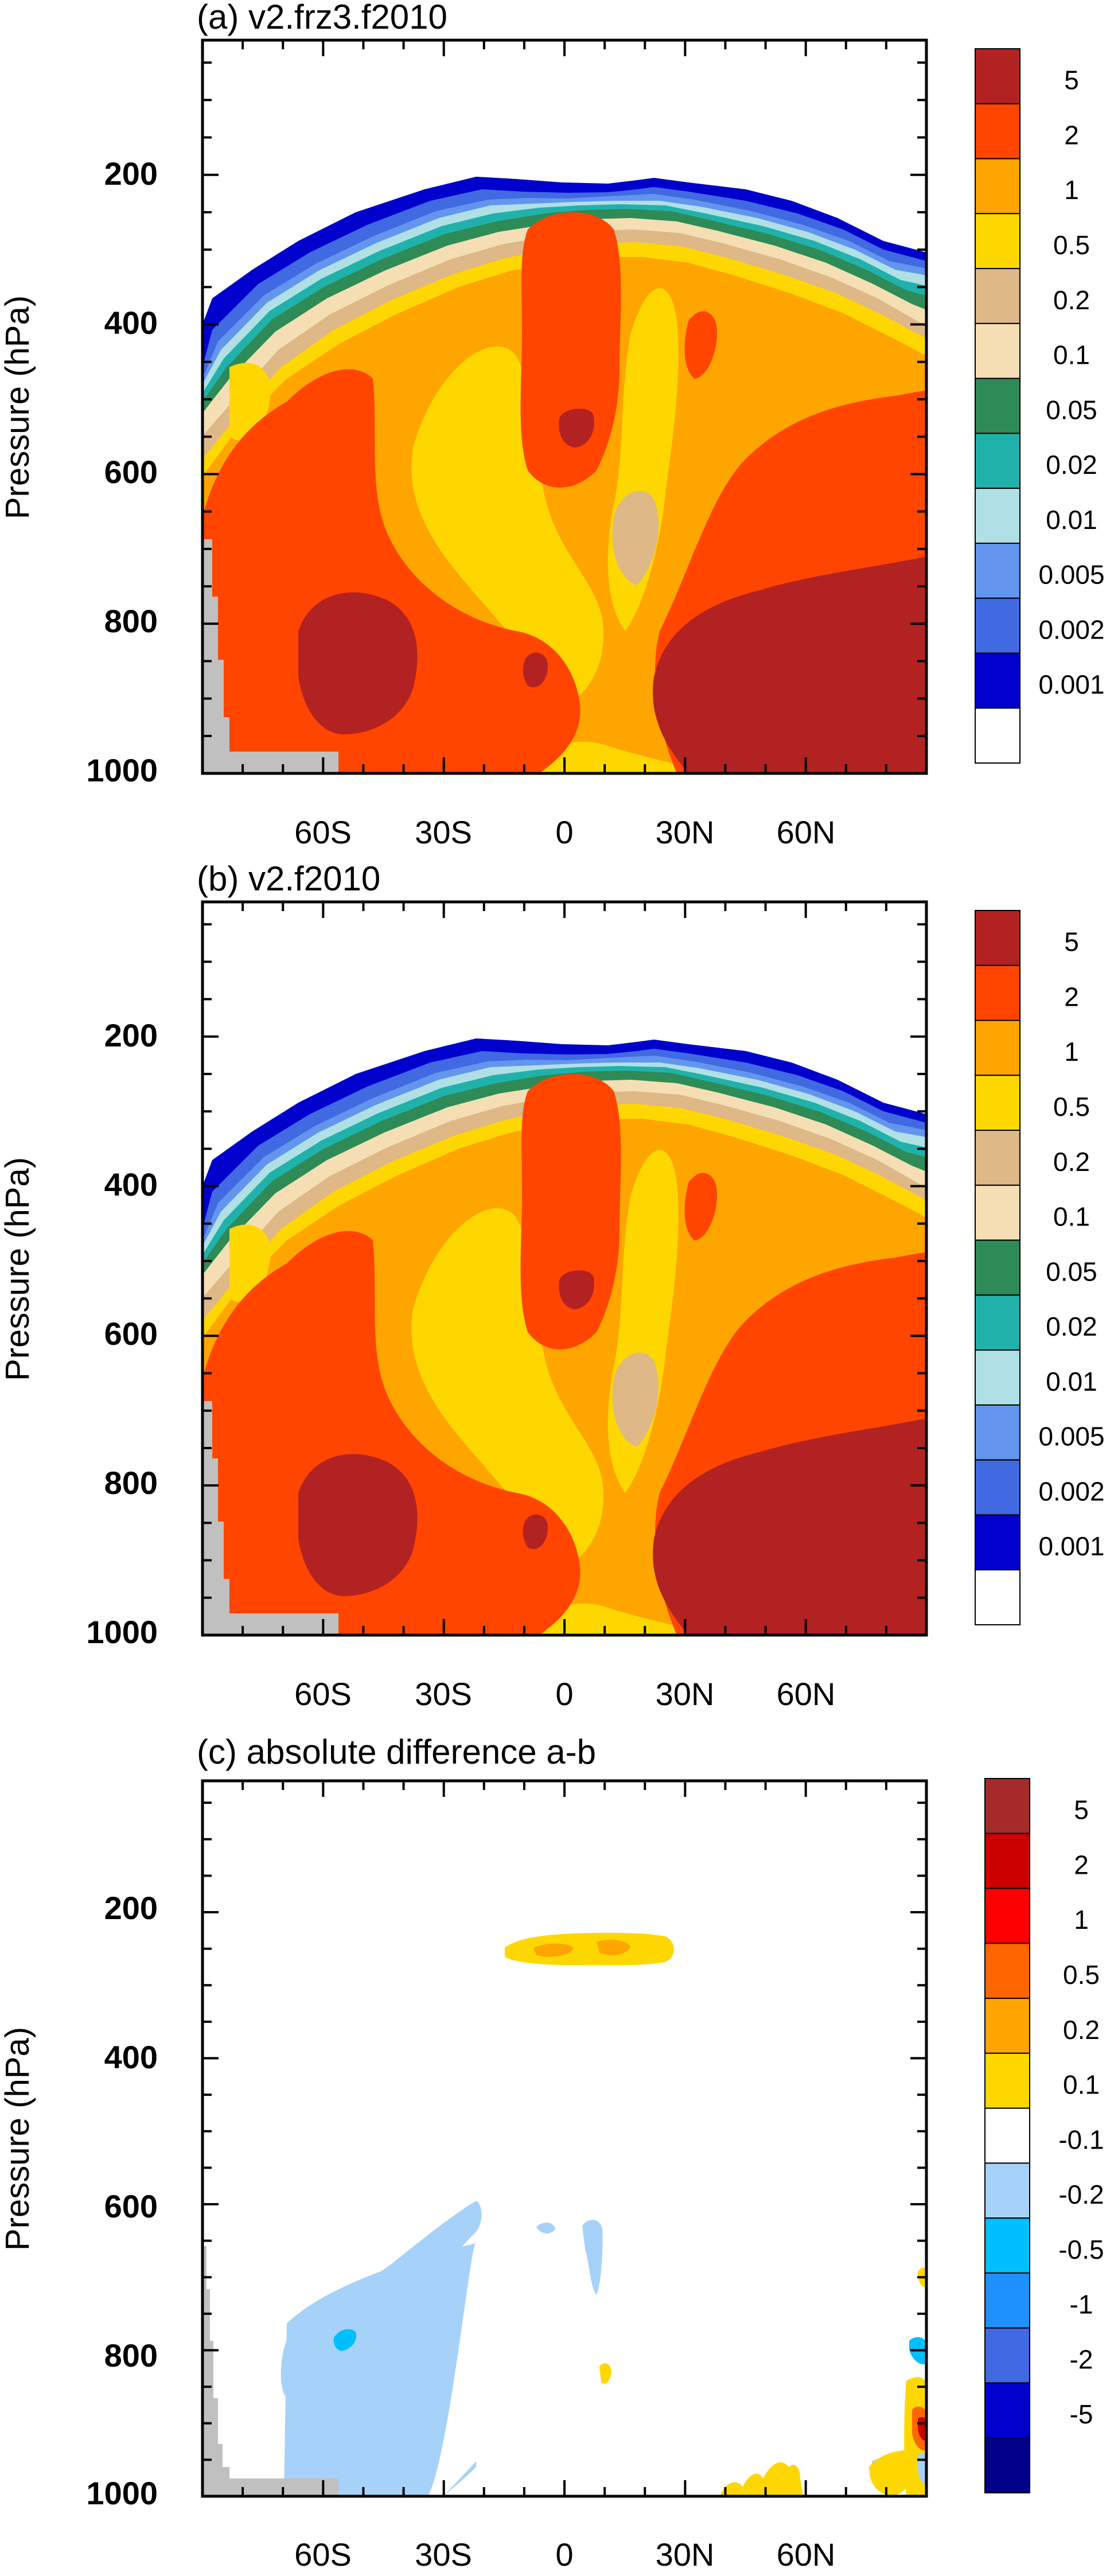  I want to click on colorbar-label: -5, so click(1081, 2414).